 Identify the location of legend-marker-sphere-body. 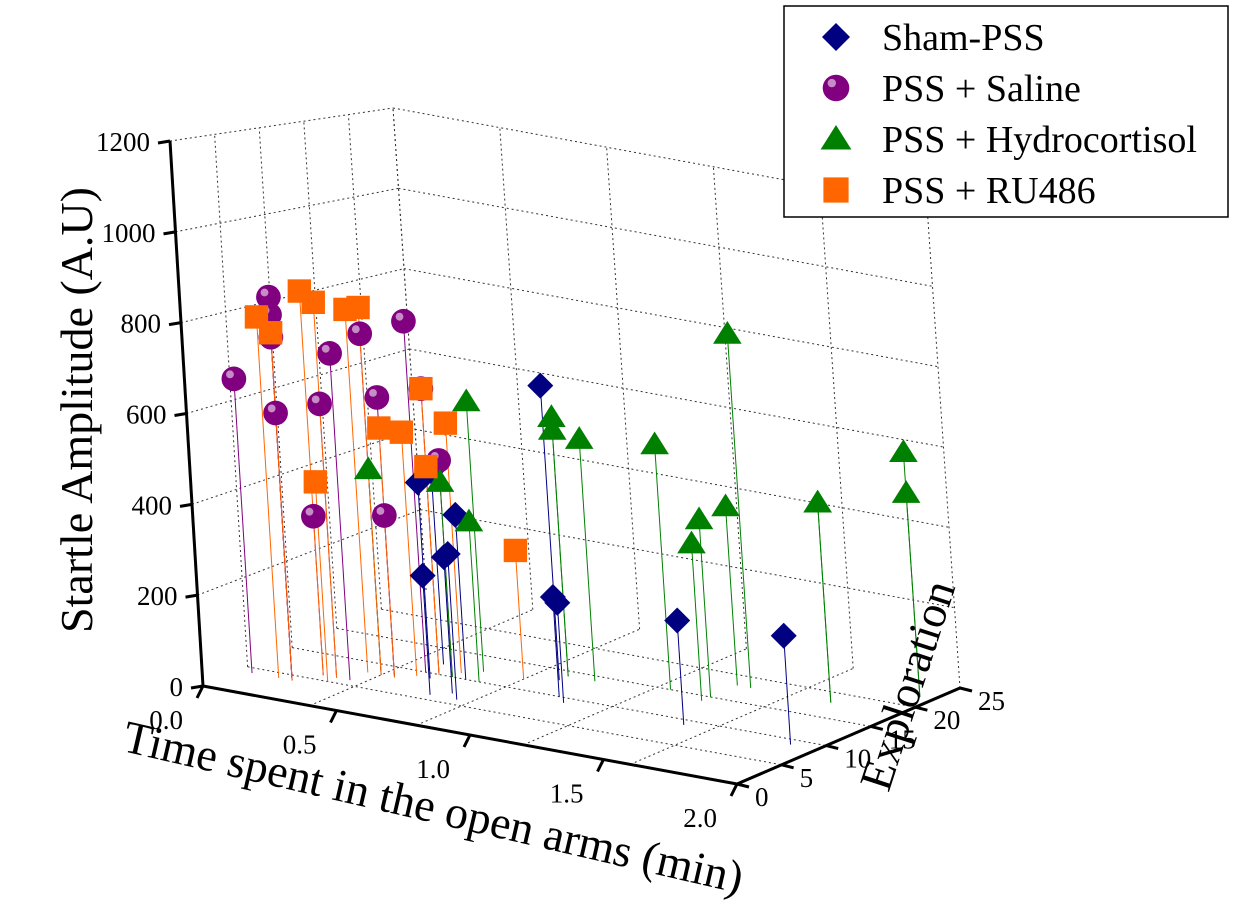
(836, 88).